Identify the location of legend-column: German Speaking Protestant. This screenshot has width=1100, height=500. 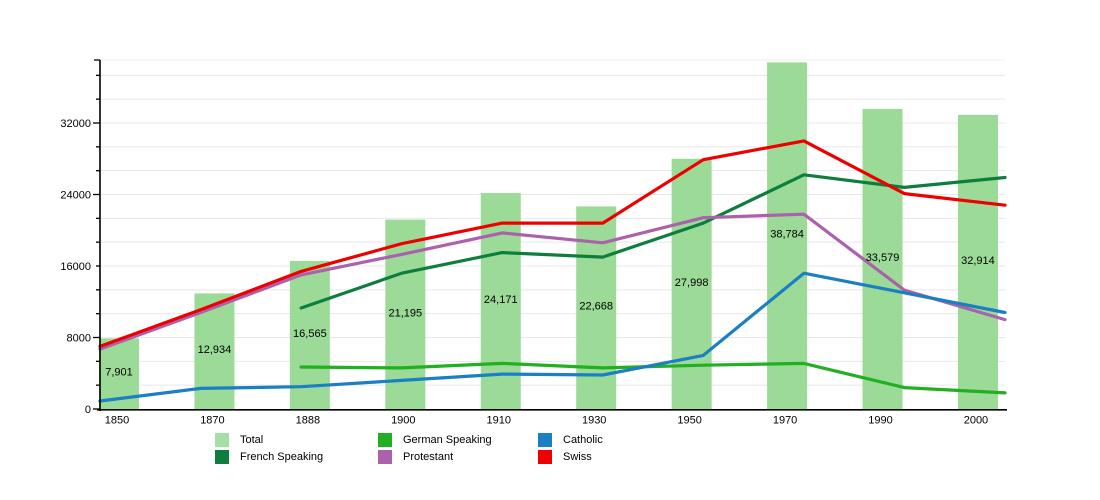
(458, 449).